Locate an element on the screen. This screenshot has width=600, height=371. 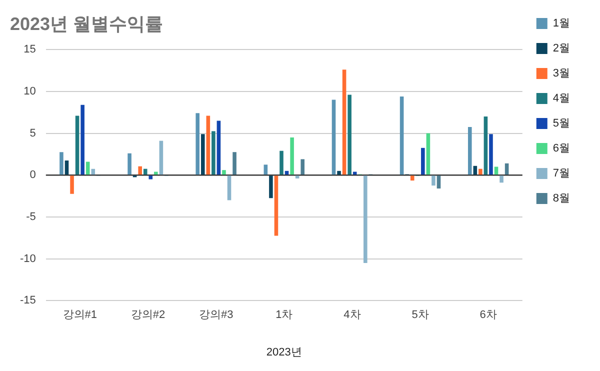
x-tick-label: 4차 is located at coordinates (352, 315).